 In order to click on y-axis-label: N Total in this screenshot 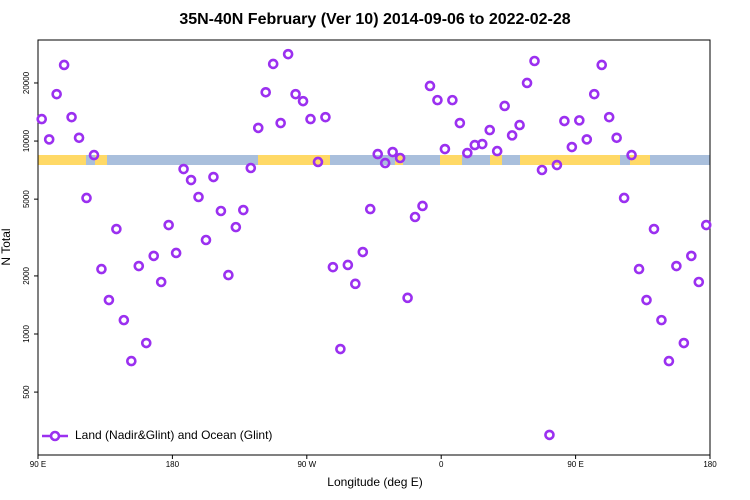, I will do `click(6, 246)`.